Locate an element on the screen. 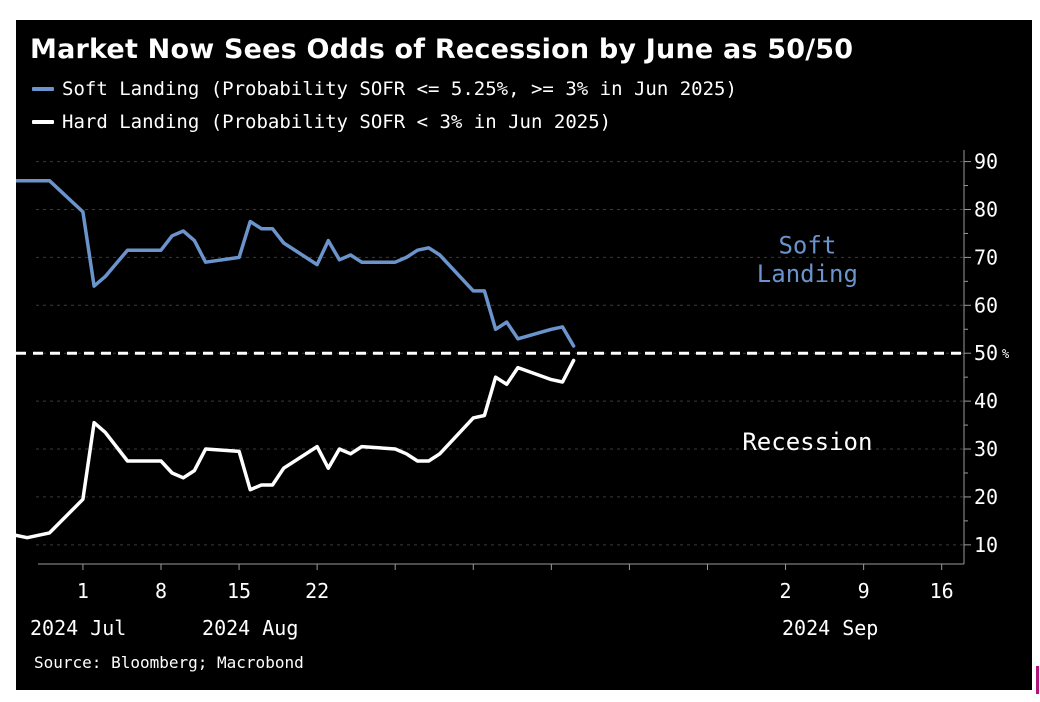 The width and height of the screenshot is (1040, 702). y-tick-label-20: 20 is located at coordinates (986, 497).